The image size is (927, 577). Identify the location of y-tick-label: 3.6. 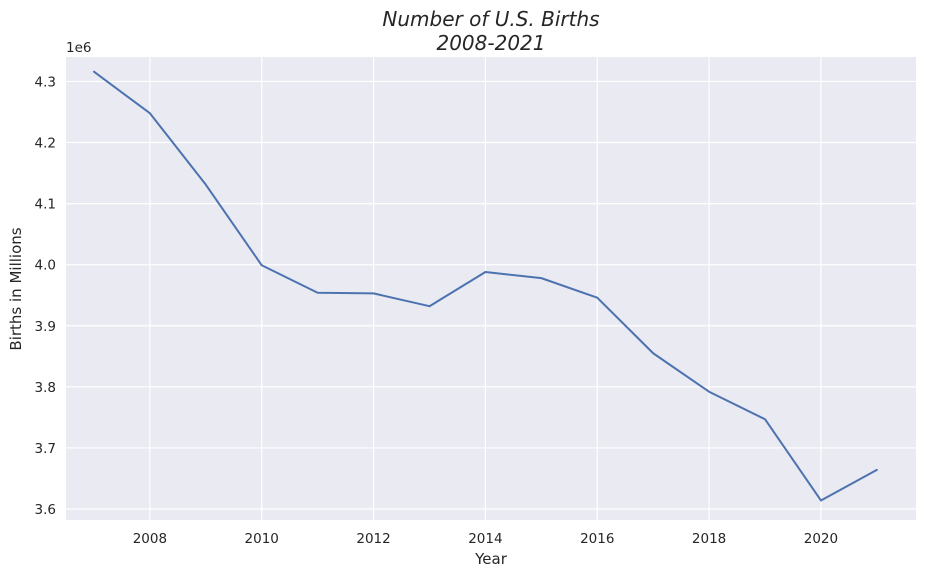
(45, 510).